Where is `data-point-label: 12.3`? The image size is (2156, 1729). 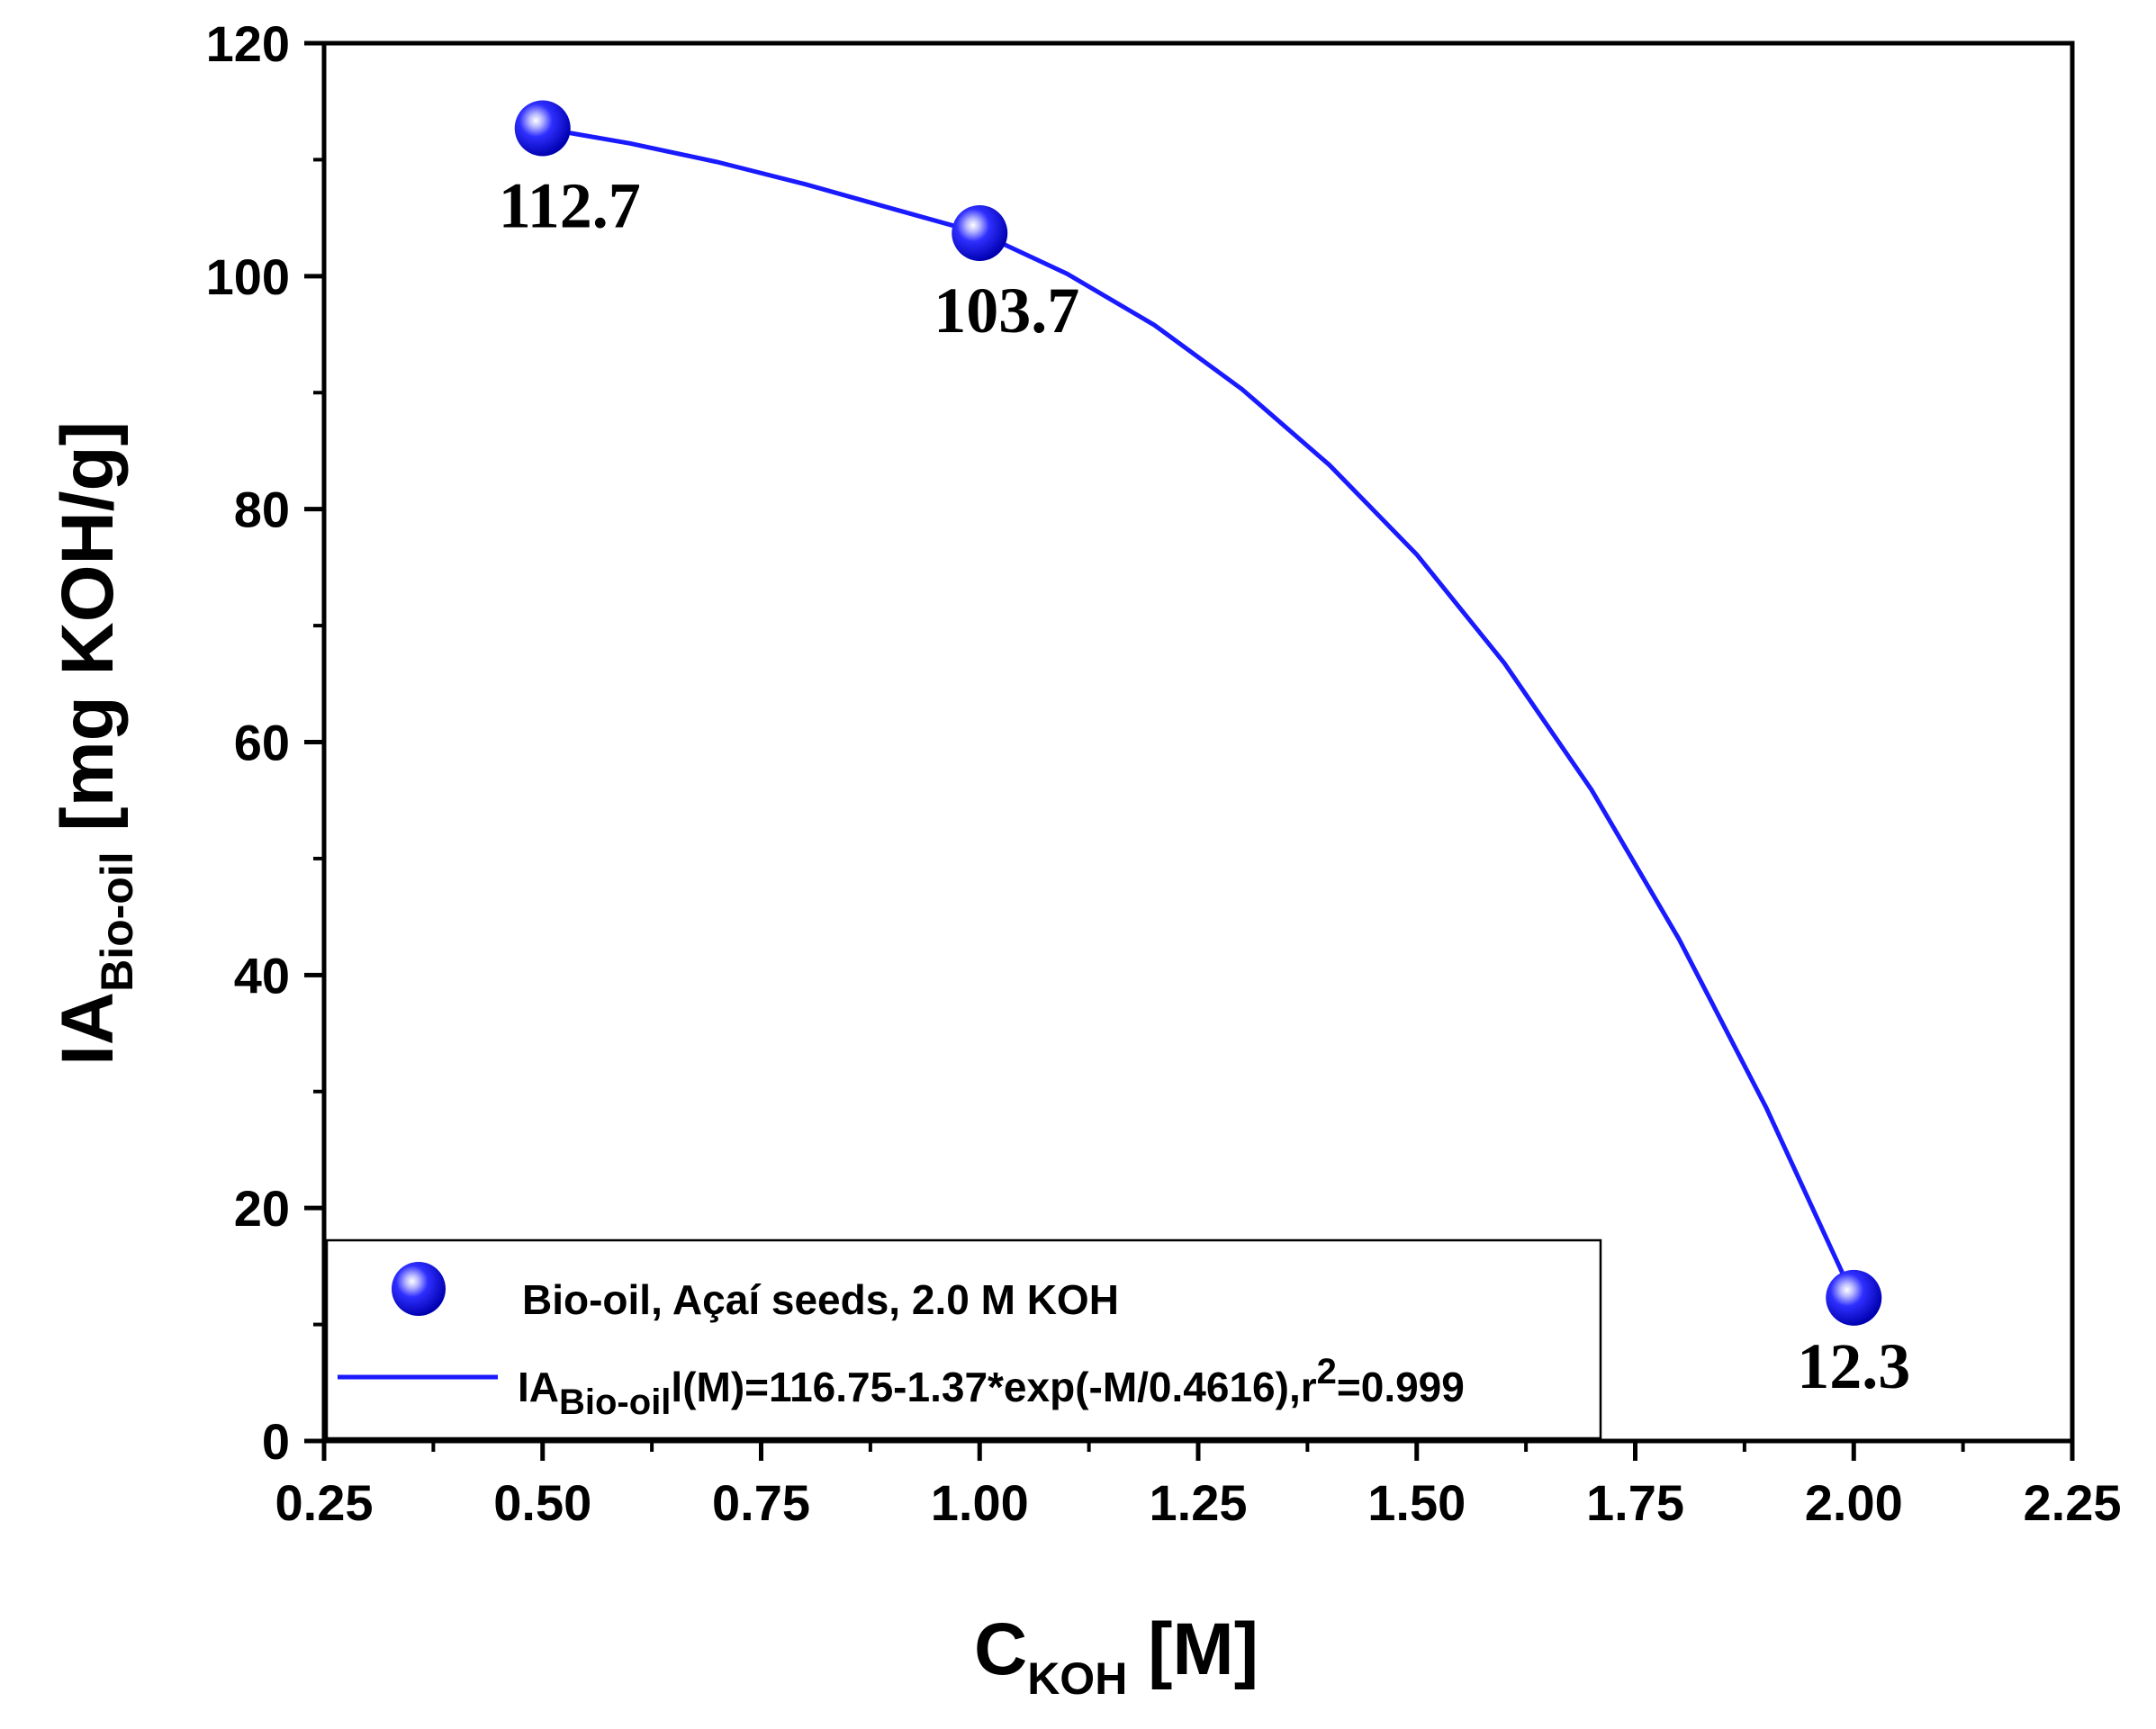 data-point-label: 12.3 is located at coordinates (1853, 1366).